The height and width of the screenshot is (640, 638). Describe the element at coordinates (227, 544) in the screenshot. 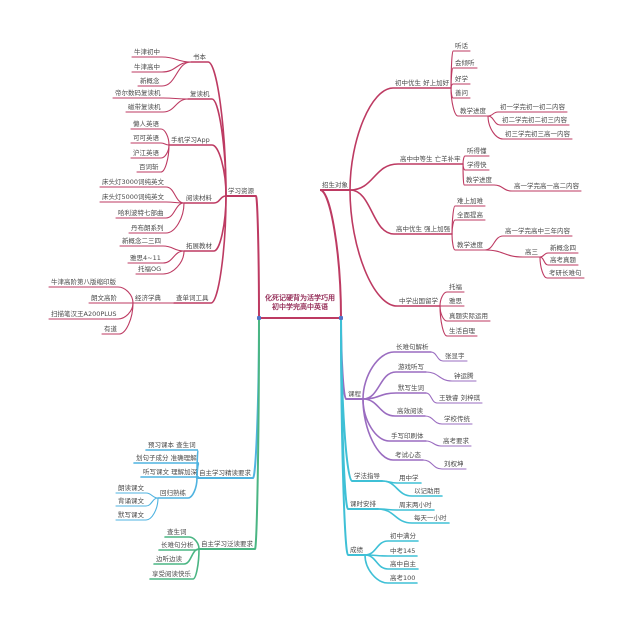

I see `mindmap-node: 自主学习泛读要求` at that location.